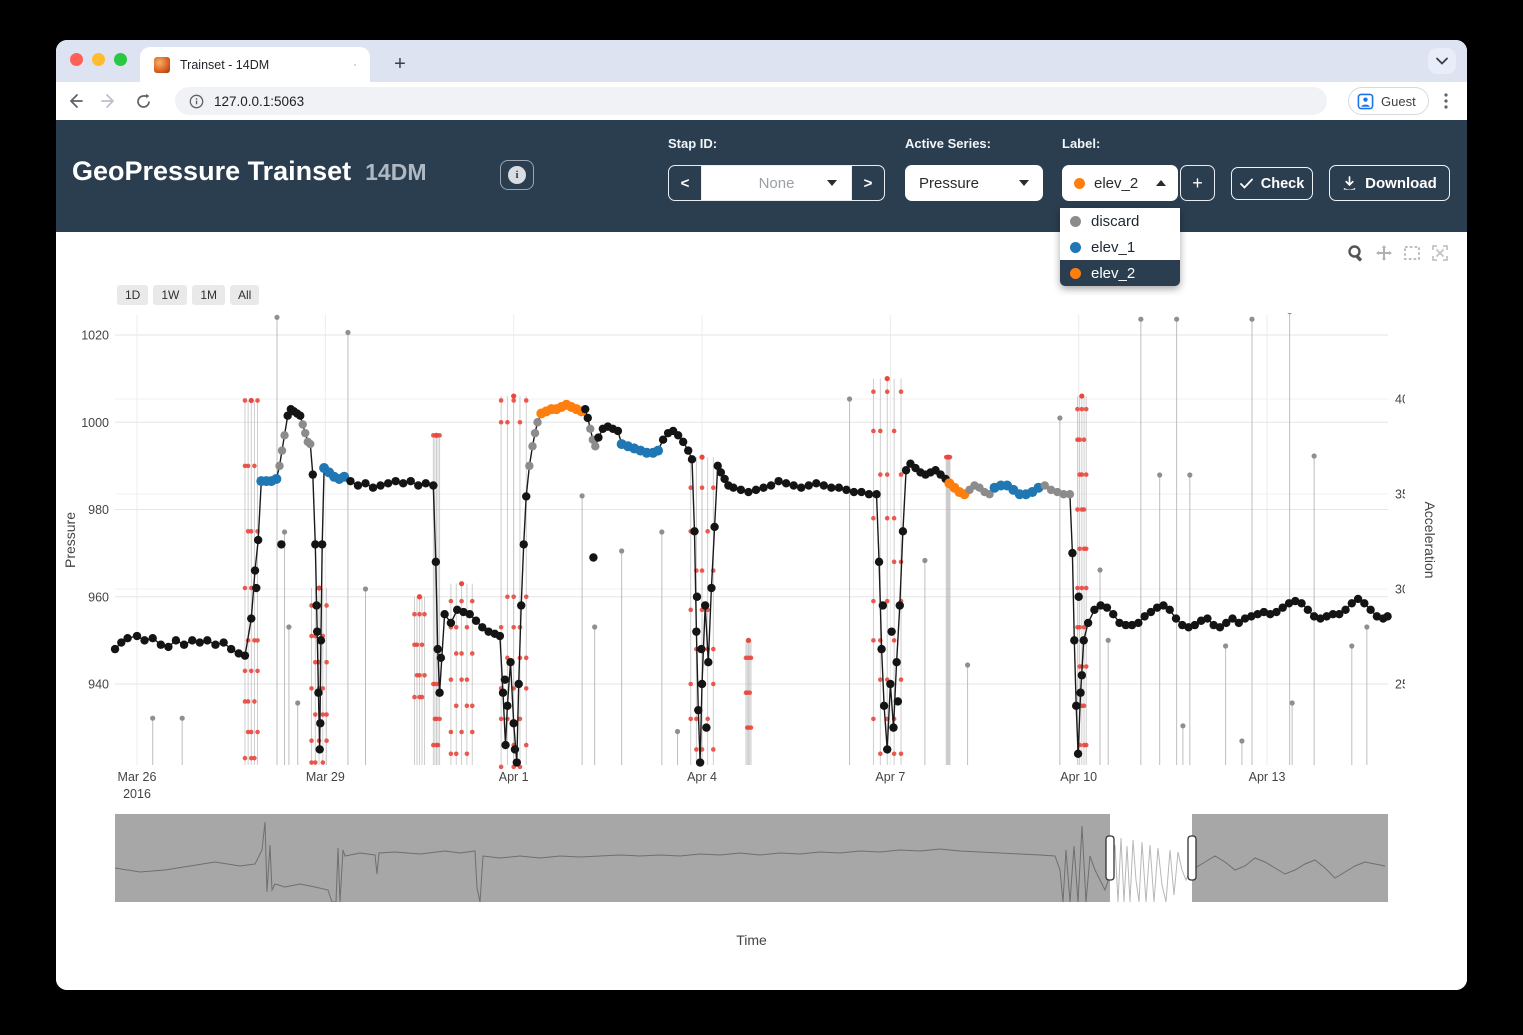 This screenshot has width=1523, height=1035. Describe the element at coordinates (1442, 61) in the screenshot. I see `tab-search-chevron-icon` at that location.